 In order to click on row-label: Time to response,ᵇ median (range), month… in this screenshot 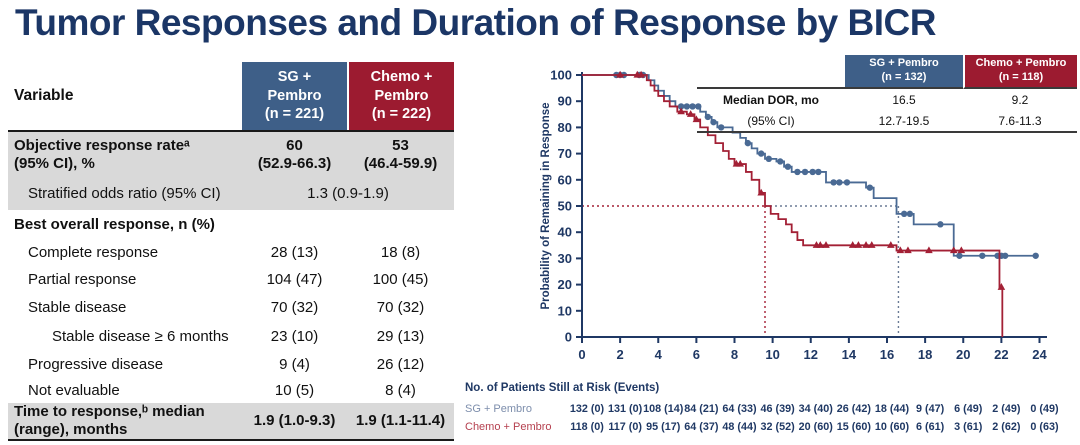, I will do `click(109, 420)`.